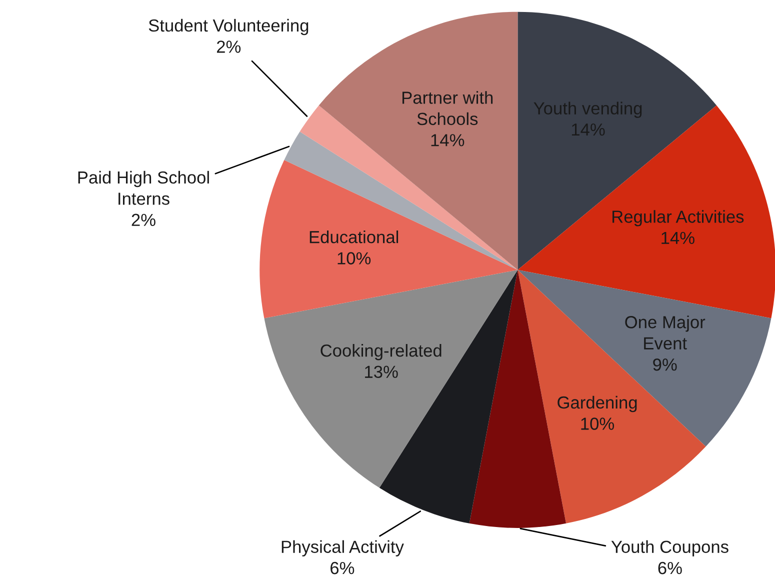  I want to click on slice-label: Student Volunteering, so click(228, 27).